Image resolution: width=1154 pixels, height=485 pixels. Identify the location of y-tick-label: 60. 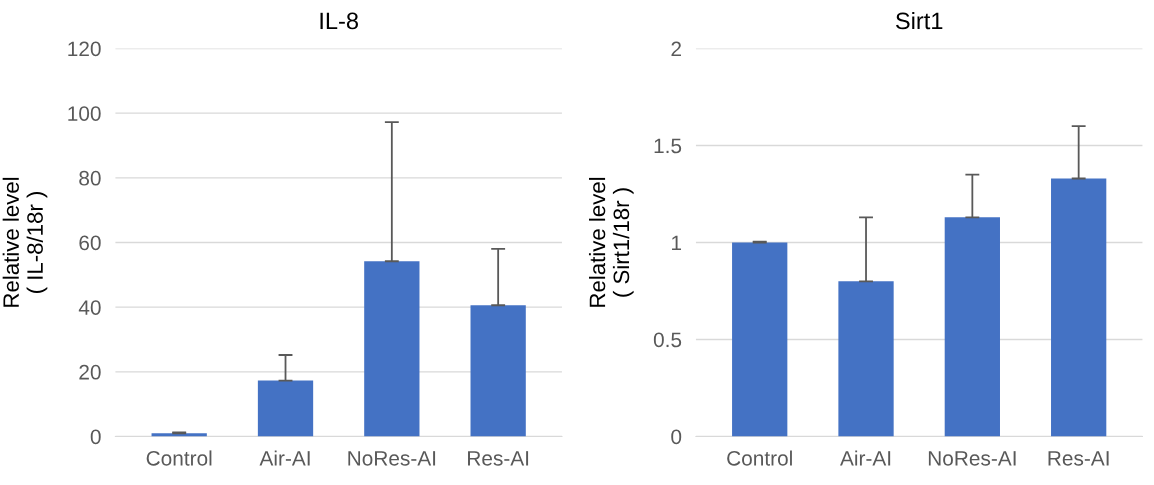
(90, 243).